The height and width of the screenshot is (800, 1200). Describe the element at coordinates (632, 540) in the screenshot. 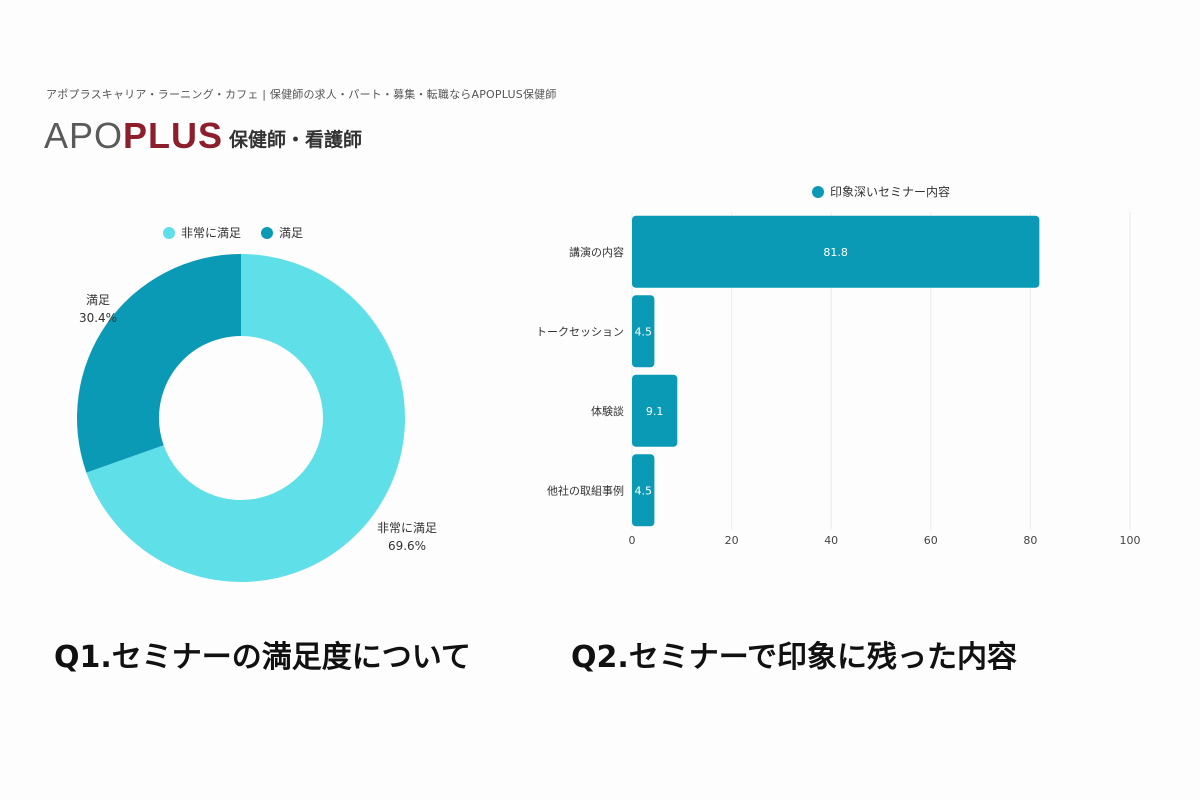

I see `x-tick-label: 0` at that location.